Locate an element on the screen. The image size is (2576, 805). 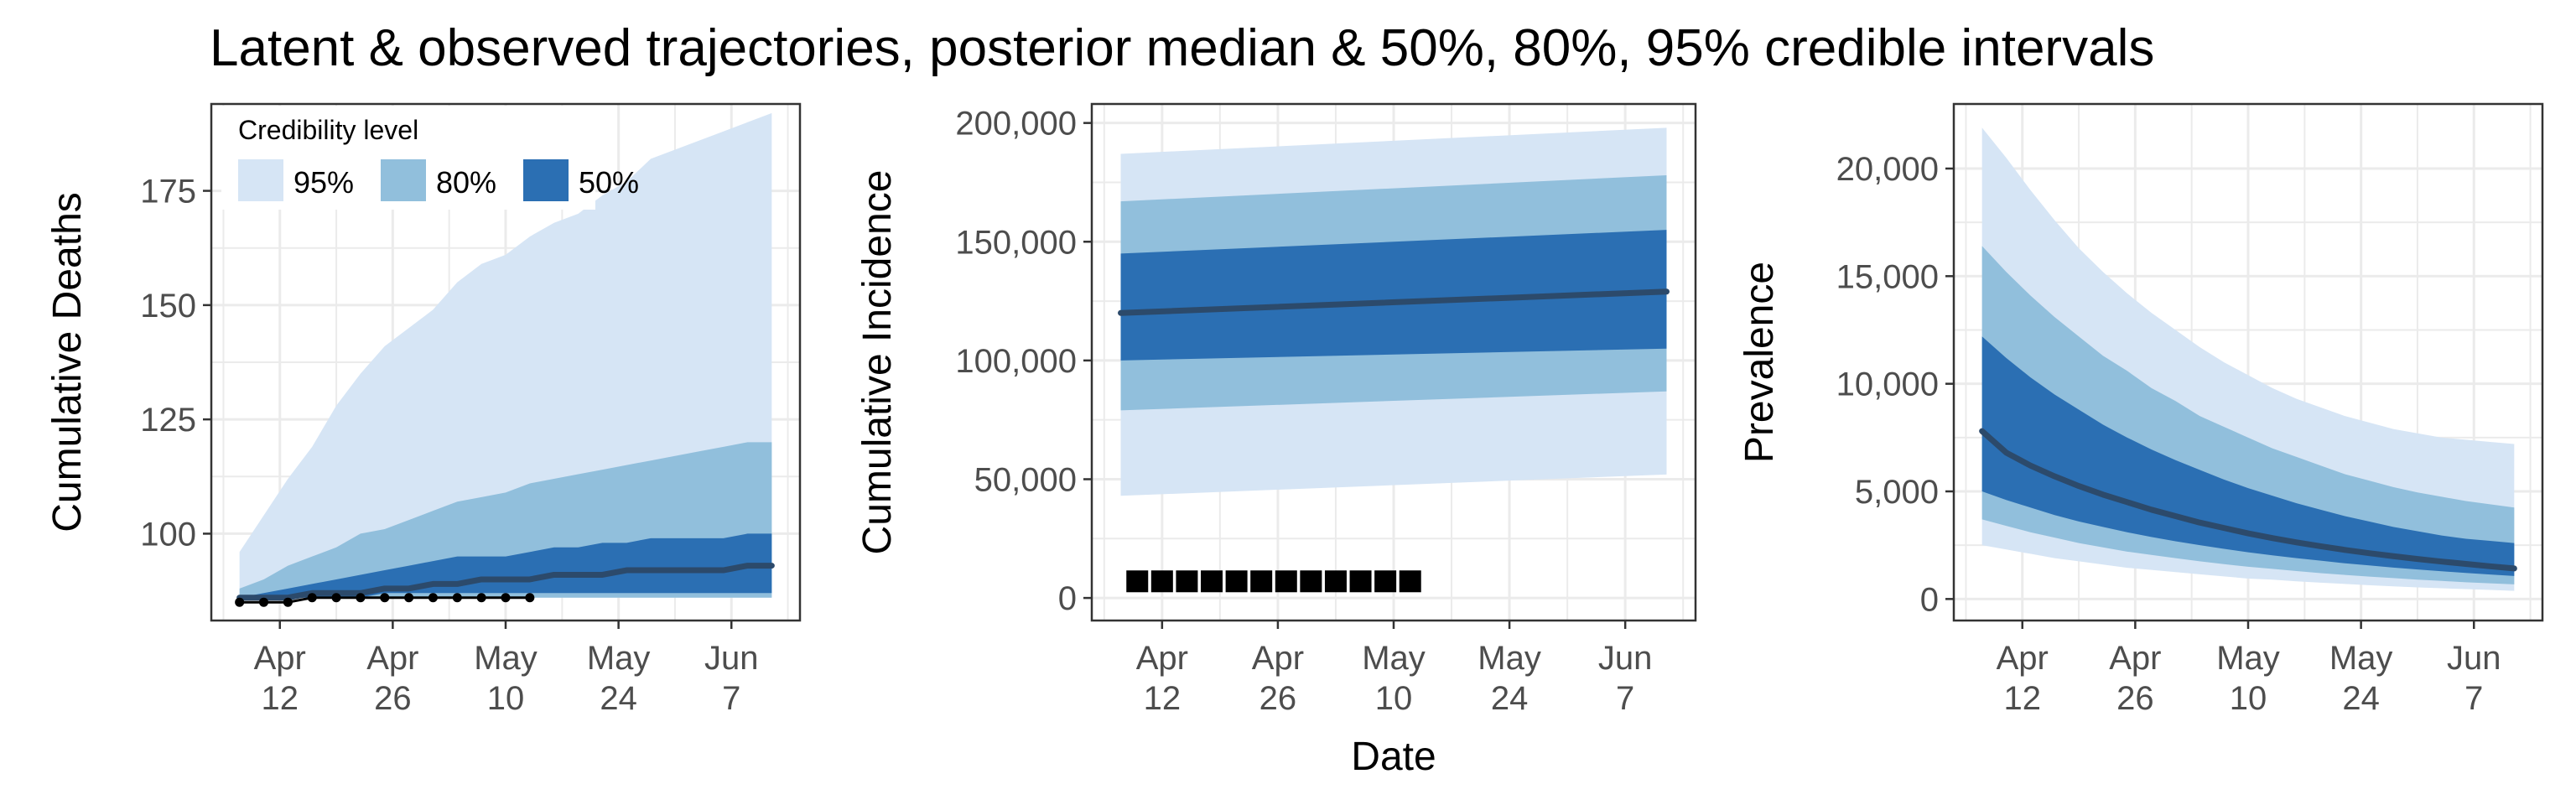
y-tick-label: 175 is located at coordinates (168, 192).